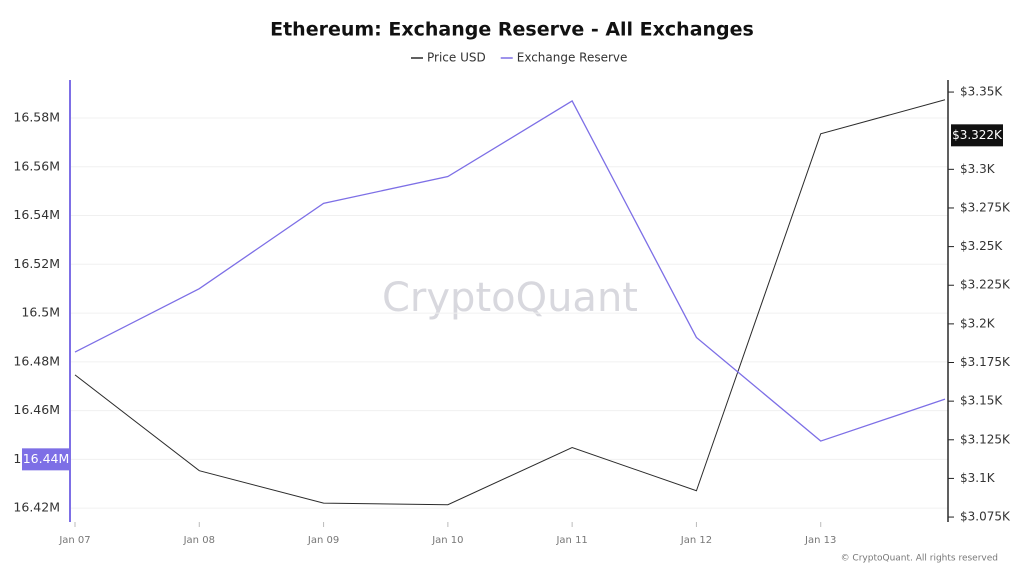  Describe the element at coordinates (985, 207) in the screenshot. I see `y2-tick-label: $3.275K` at that location.